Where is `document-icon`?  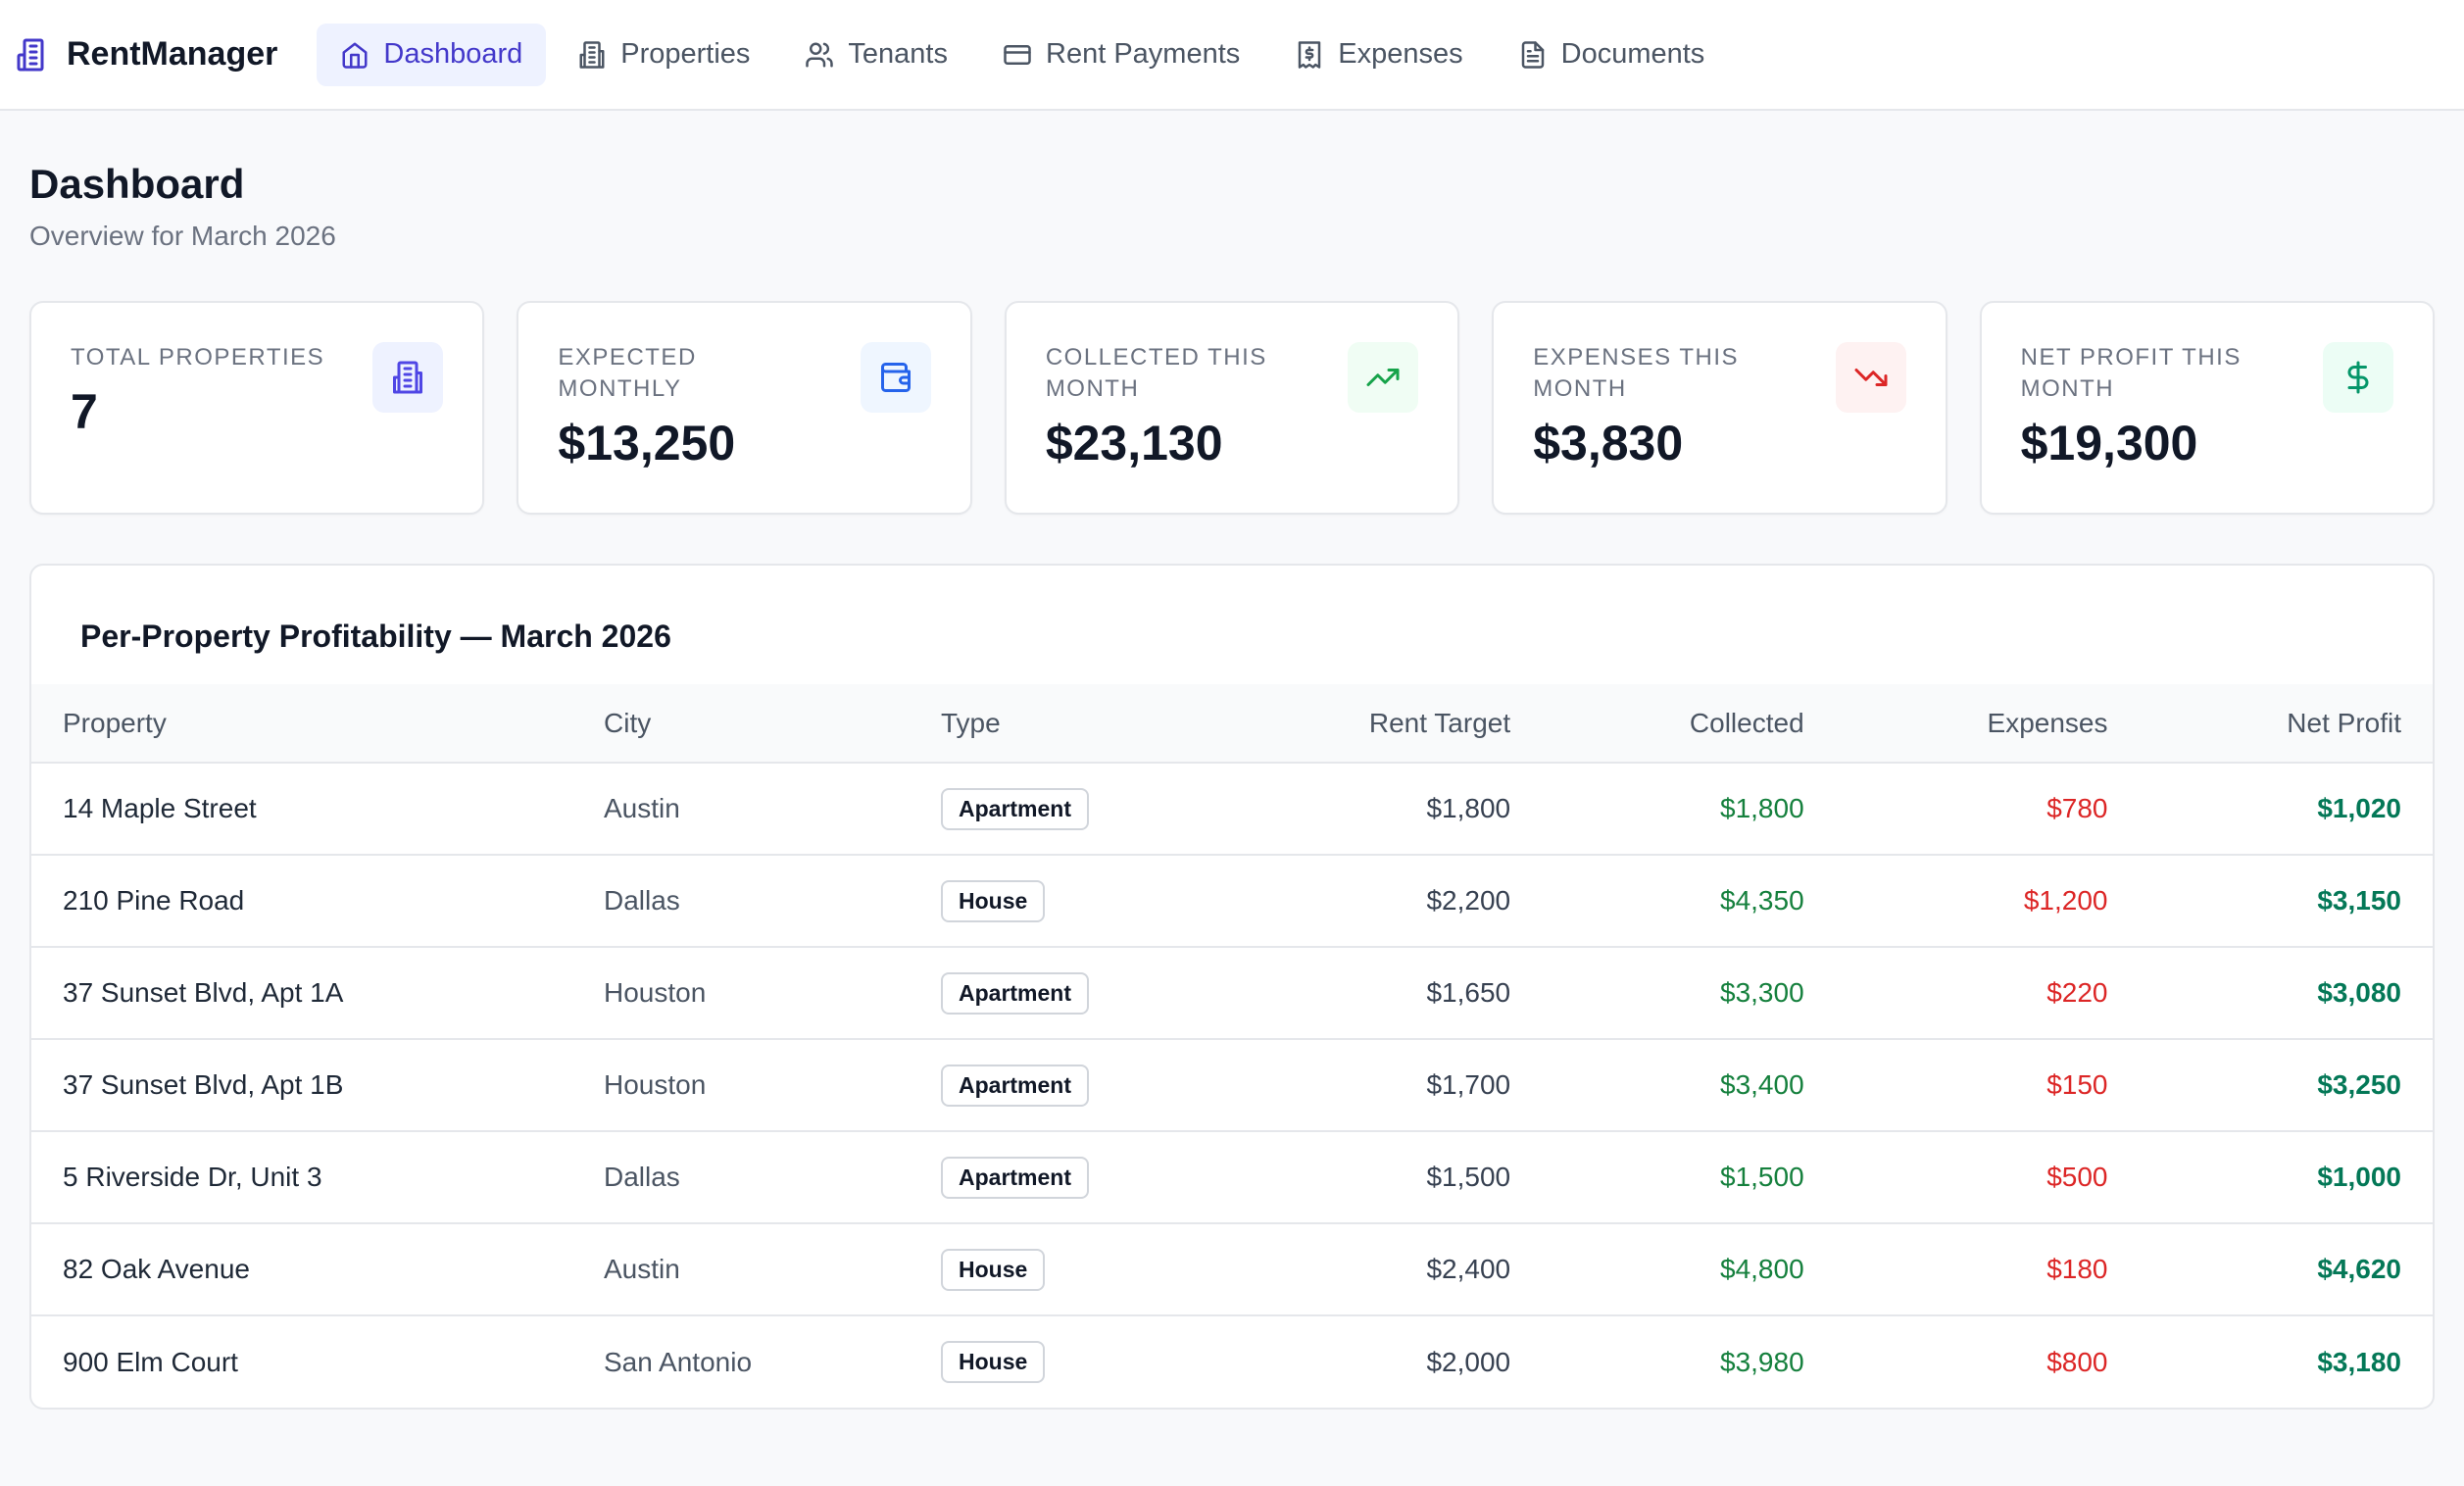 document-icon is located at coordinates (1533, 54).